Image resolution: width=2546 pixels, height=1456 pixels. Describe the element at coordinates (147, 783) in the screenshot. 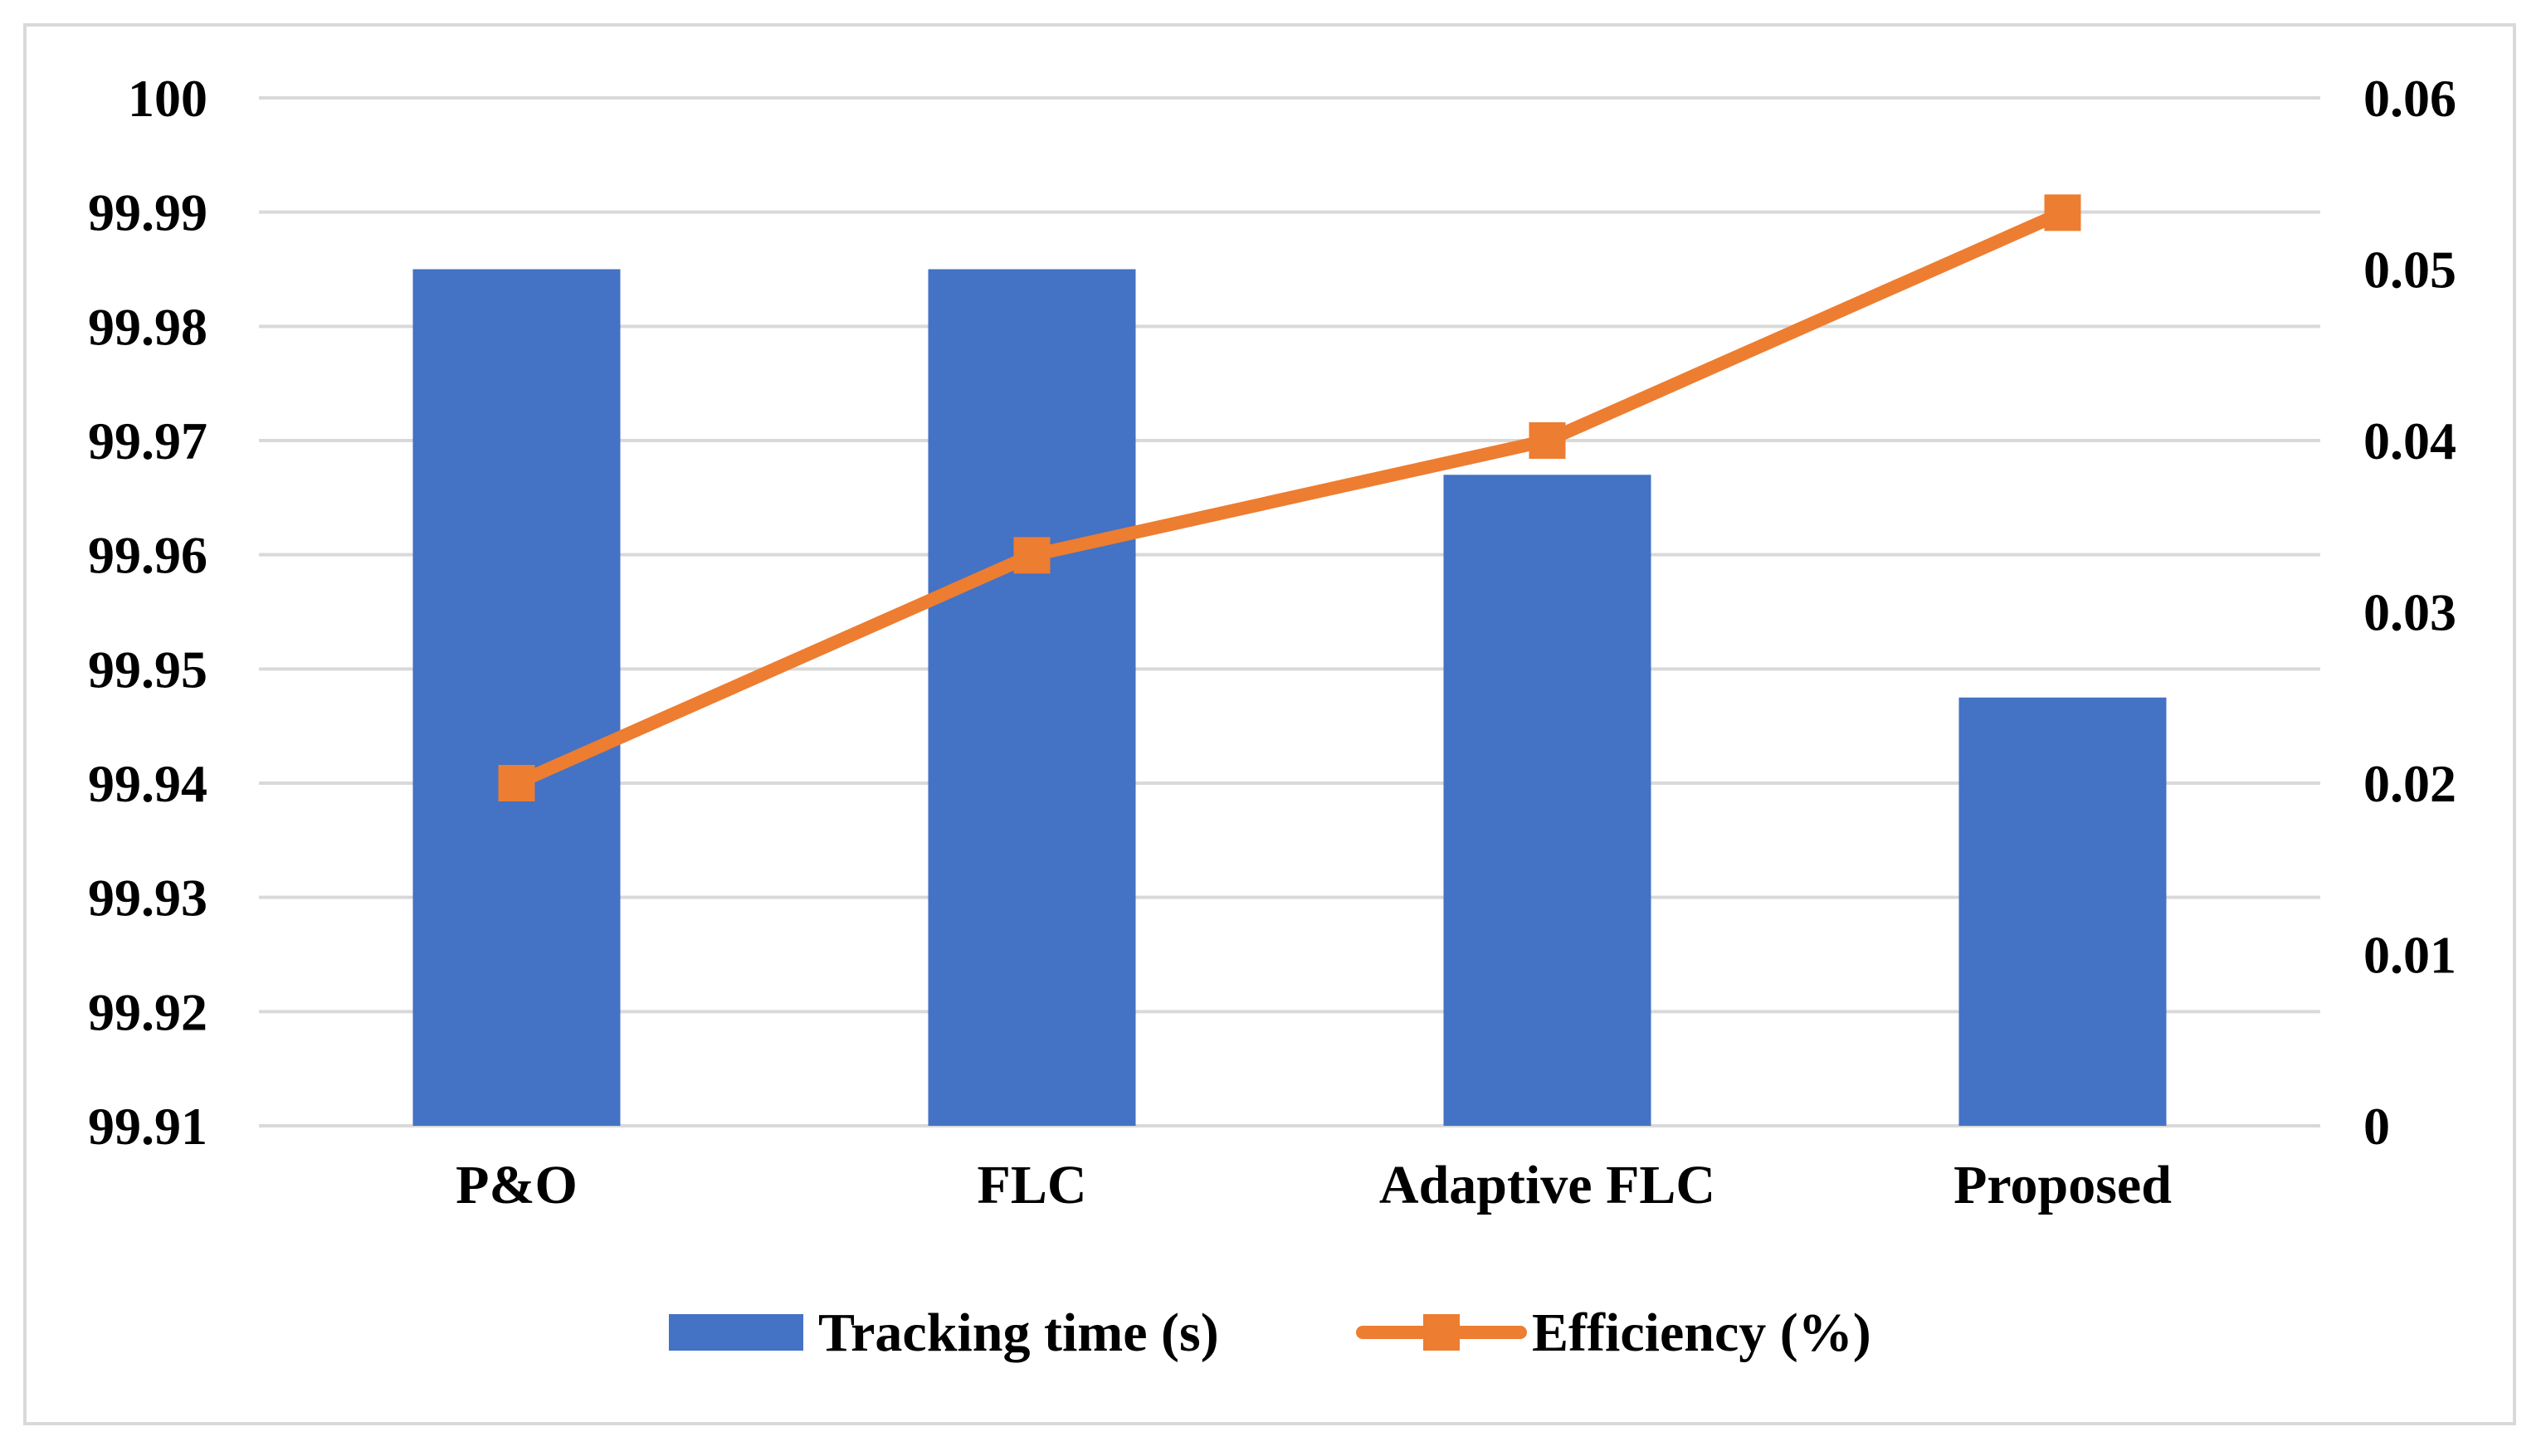

I see `left-tick-label: 99.94` at that location.